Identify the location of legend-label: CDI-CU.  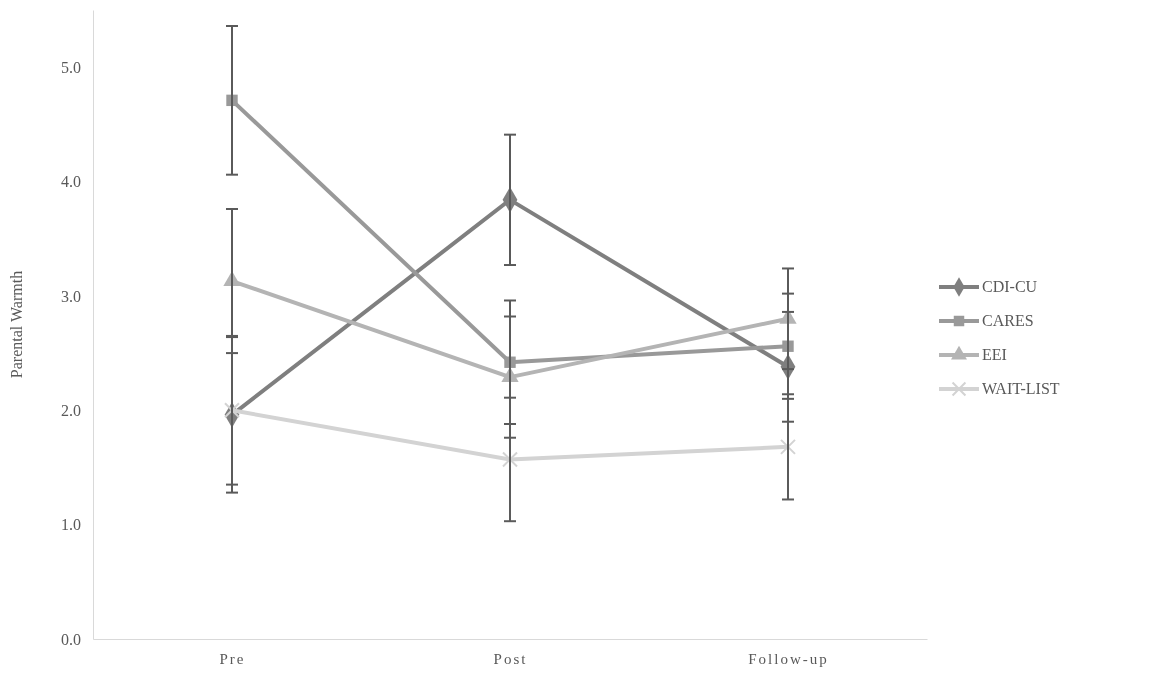
(1010, 286).